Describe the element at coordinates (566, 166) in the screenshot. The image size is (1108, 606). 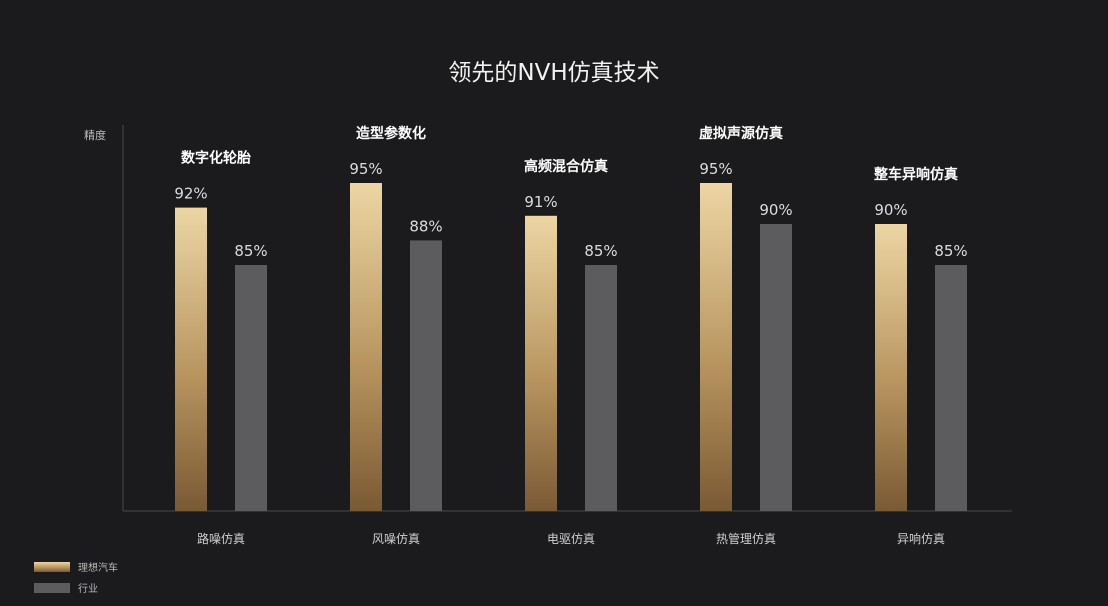
I see `annotation-2: 高频混合仿真` at that location.